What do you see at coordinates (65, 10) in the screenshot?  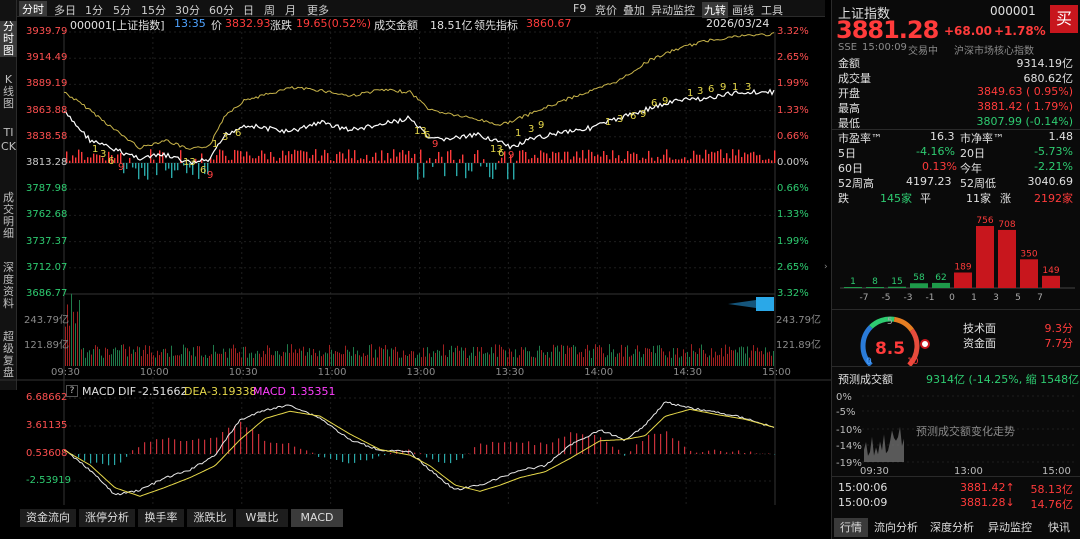 I see `period-multiday: 多日` at bounding box center [65, 10].